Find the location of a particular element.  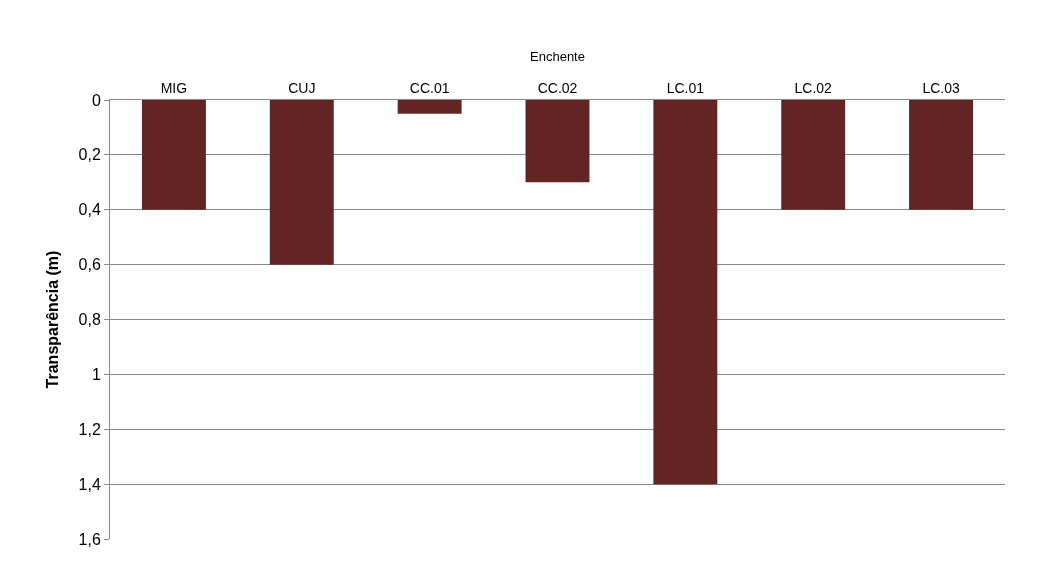

y-tick-label: 1,2 is located at coordinates (89, 429).